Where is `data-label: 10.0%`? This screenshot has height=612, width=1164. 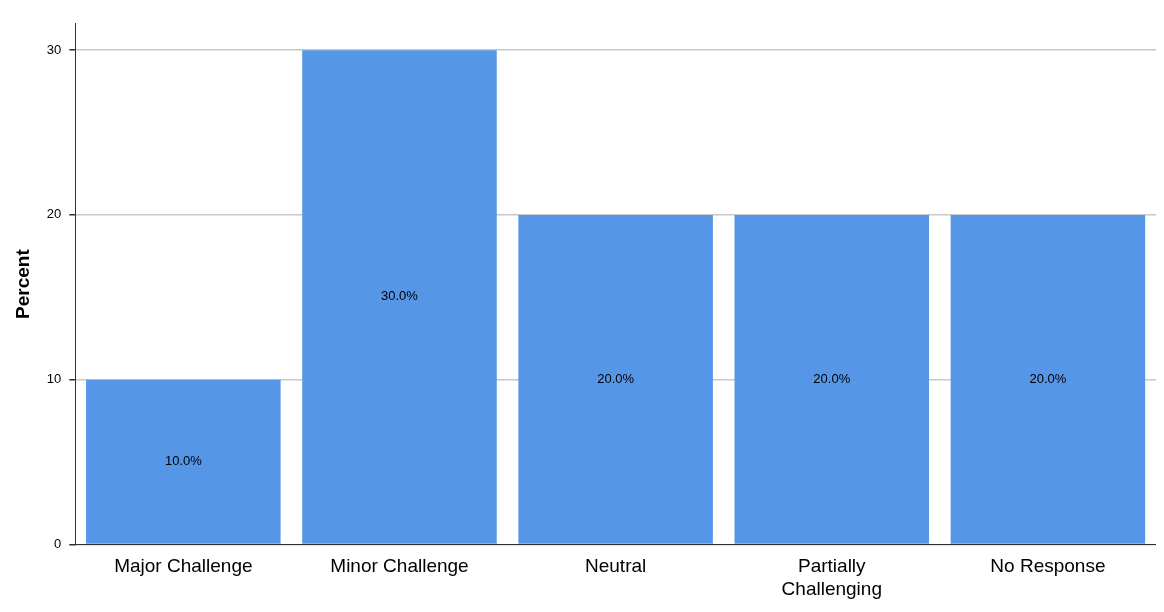
data-label: 10.0% is located at coordinates (183, 461).